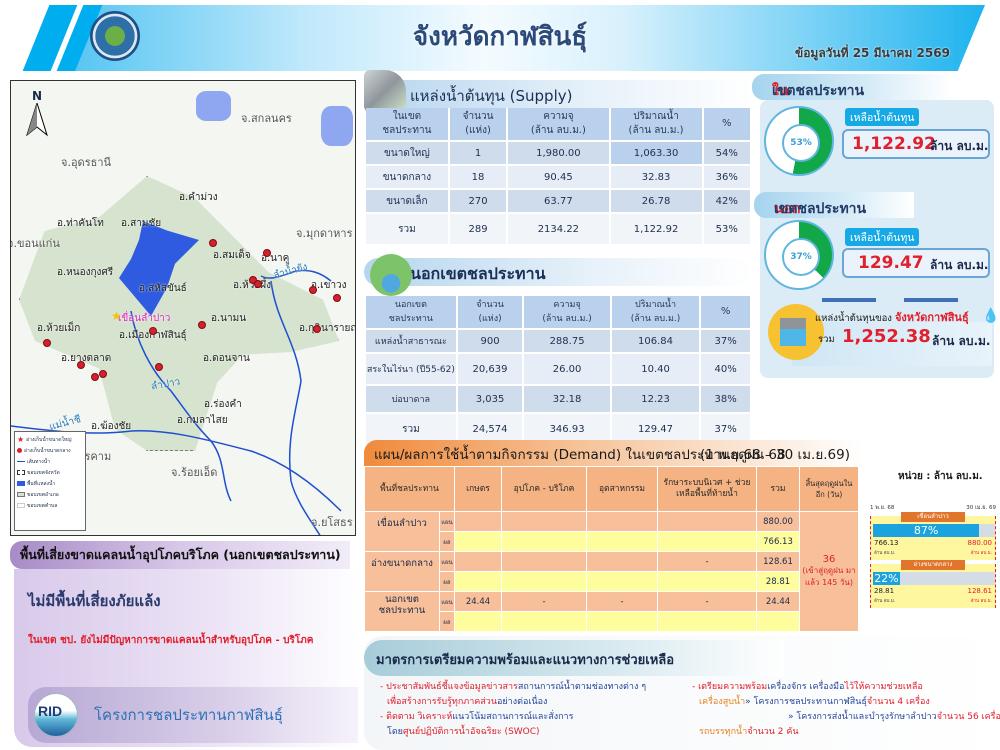 This screenshot has height=750, width=1000. What do you see at coordinates (56, 715) in the screenshot?
I see `rid-logo-icon: RID` at bounding box center [56, 715].